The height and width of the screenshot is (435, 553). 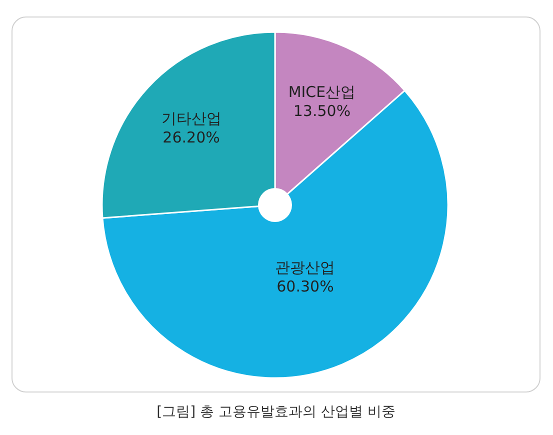 I want to click on slice-label: MICE산업, so click(x=322, y=91).